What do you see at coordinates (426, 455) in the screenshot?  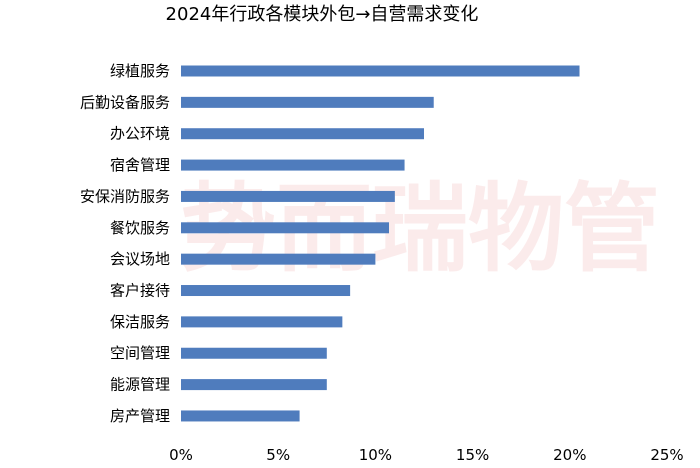 I see `x-axis-ticks: 0% 5% 10% 15% 20% 25%` at bounding box center [426, 455].